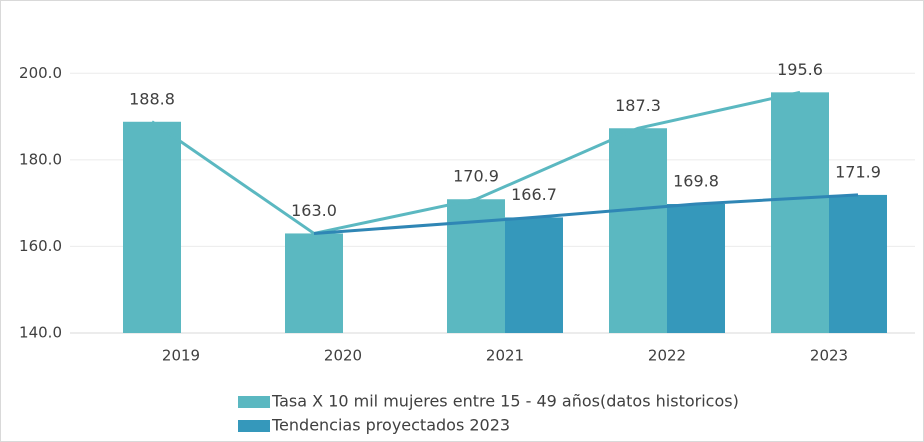  I want to click on value-label: 171.9, so click(858, 171).